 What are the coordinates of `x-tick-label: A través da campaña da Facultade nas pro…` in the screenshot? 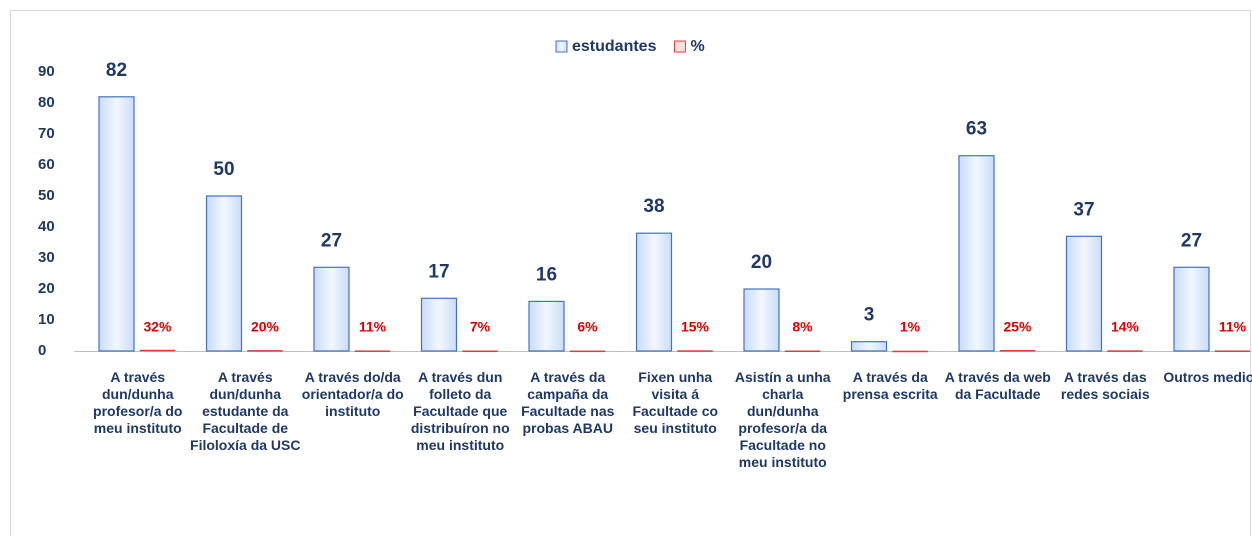 It's located at (568, 402).